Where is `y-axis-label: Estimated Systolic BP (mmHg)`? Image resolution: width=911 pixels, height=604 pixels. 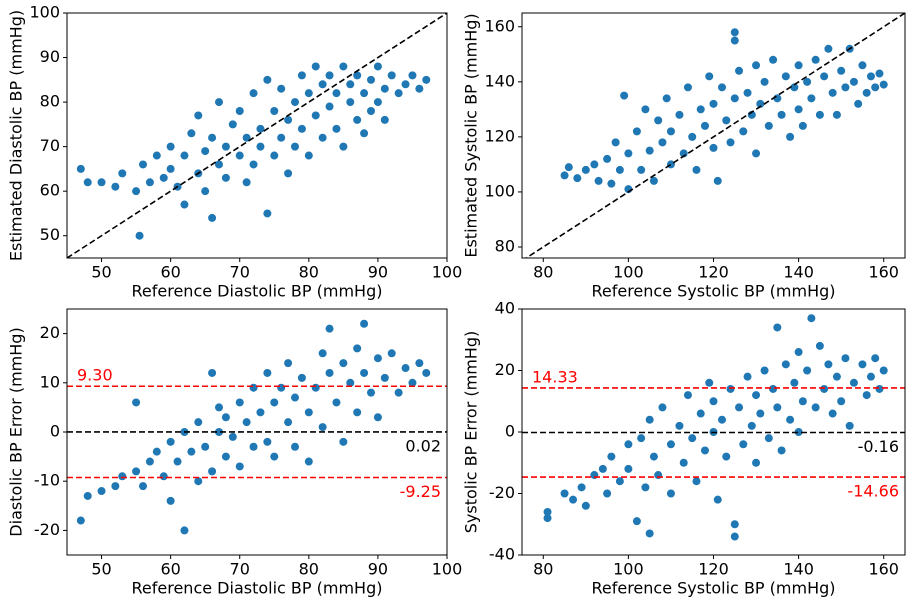 y-axis-label: Estimated Systolic BP (mmHg) is located at coordinates (471, 135).